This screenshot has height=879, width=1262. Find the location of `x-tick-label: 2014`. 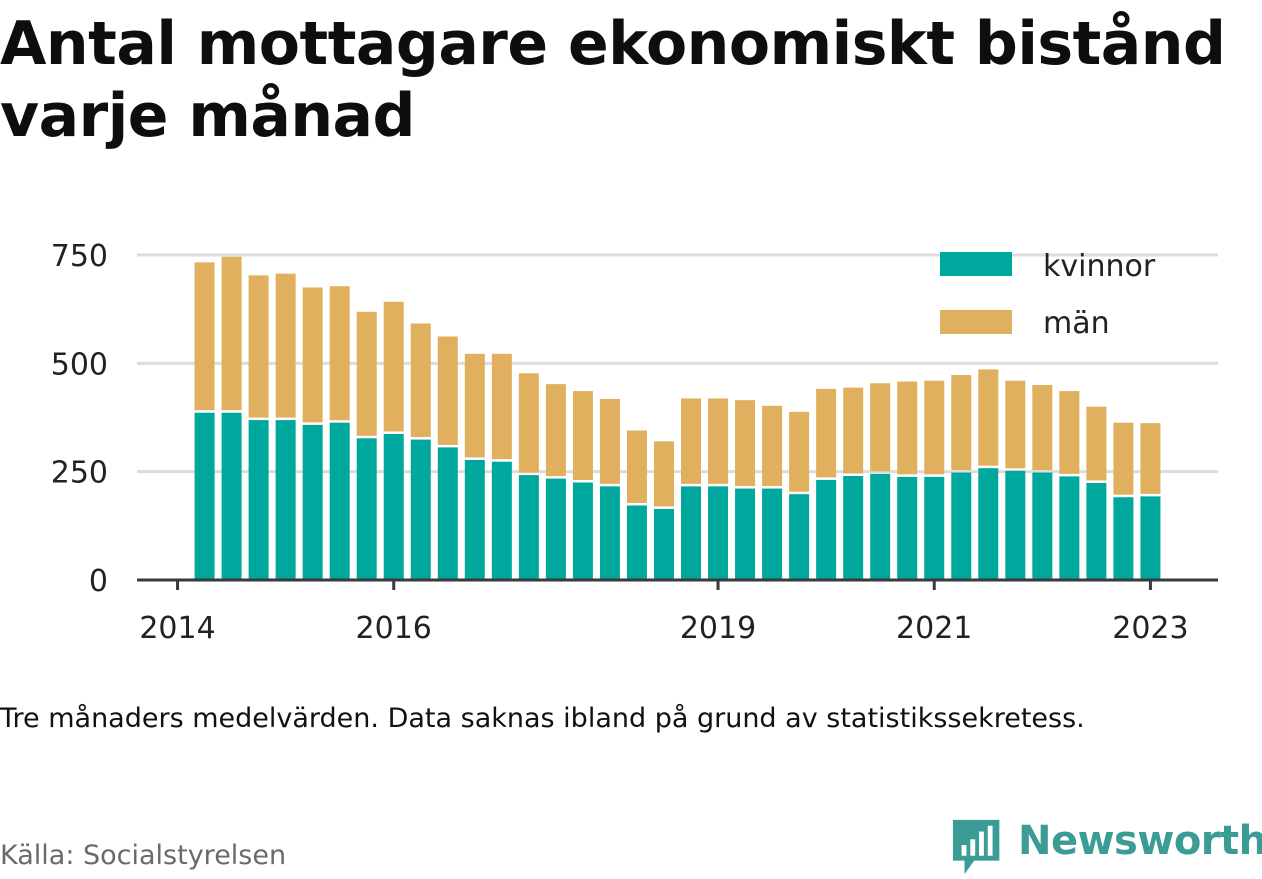

x-tick-label: 2014 is located at coordinates (177, 628).